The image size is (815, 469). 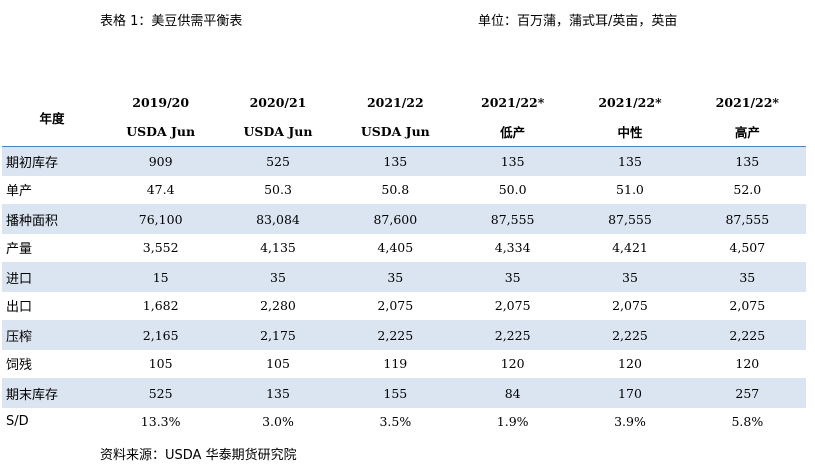 What do you see at coordinates (278, 219) in the screenshot?
I see `table-cell: 83,084` at bounding box center [278, 219].